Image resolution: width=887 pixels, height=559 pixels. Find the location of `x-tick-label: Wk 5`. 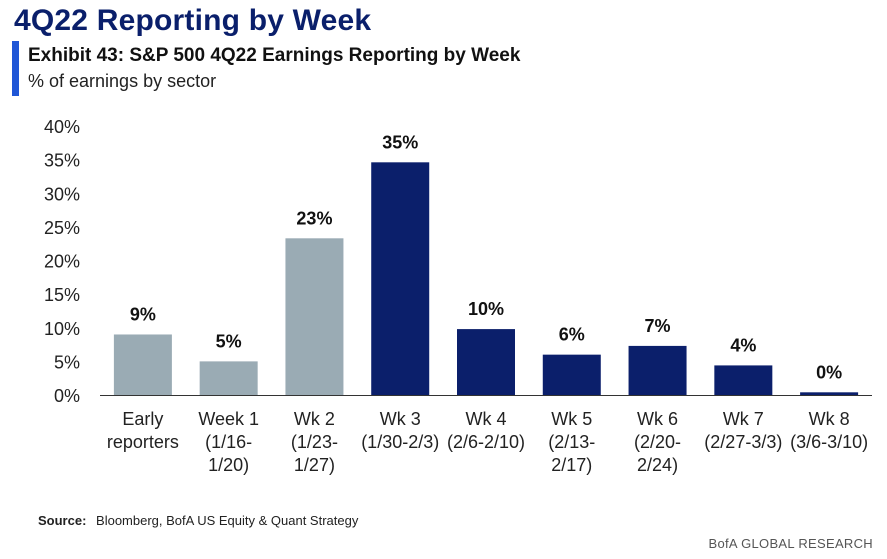

x-tick-label: Wk 5 is located at coordinates (571, 419).